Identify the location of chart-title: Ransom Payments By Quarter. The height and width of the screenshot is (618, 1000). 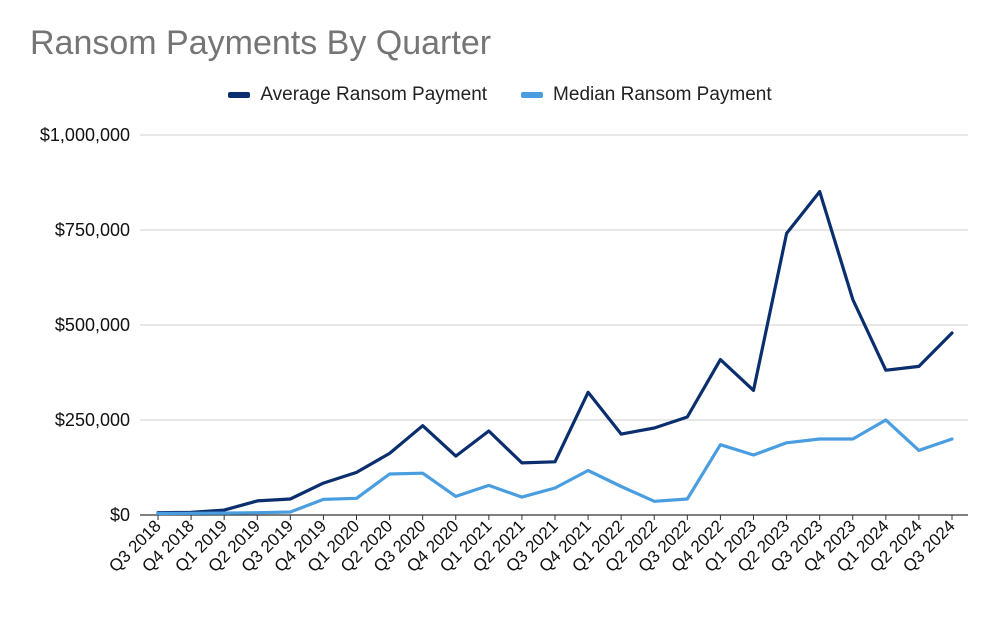
(261, 43).